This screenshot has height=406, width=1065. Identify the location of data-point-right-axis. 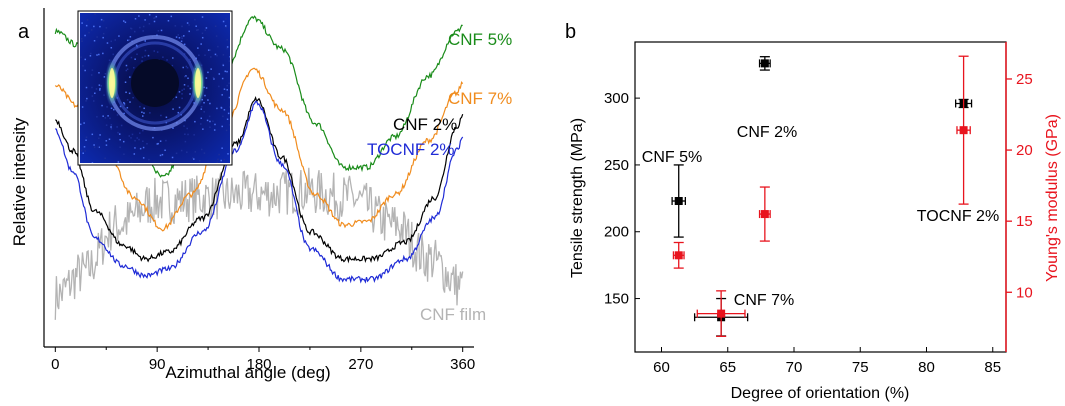
(678, 255).